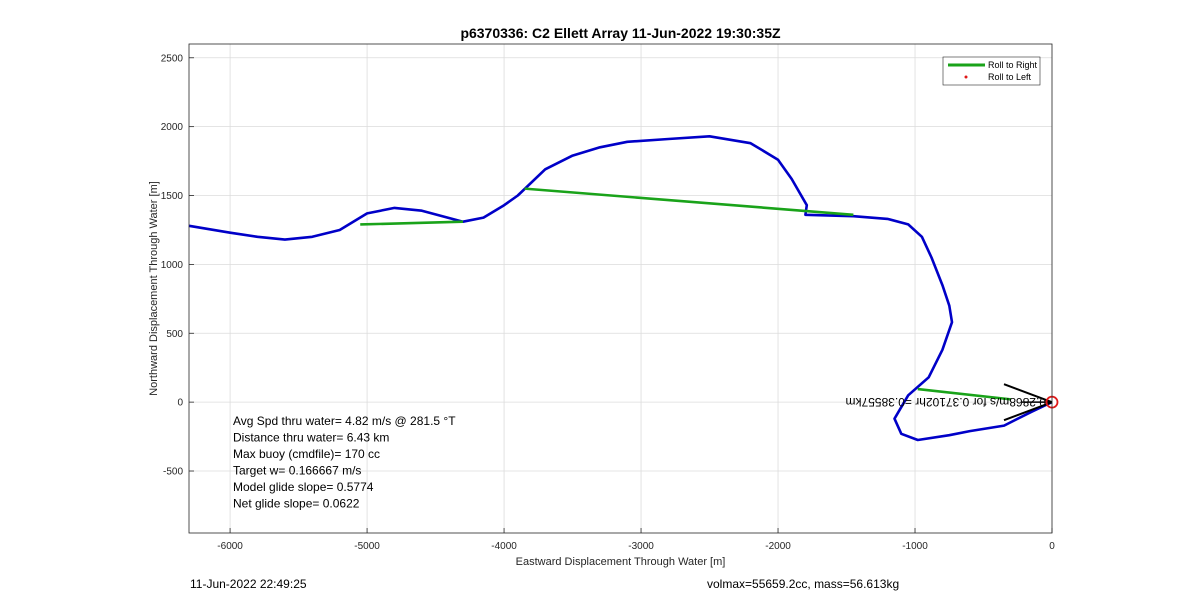 The width and height of the screenshot is (1200, 601). I want to click on legend-roll-left-label: Roll to Left, so click(1010, 77).